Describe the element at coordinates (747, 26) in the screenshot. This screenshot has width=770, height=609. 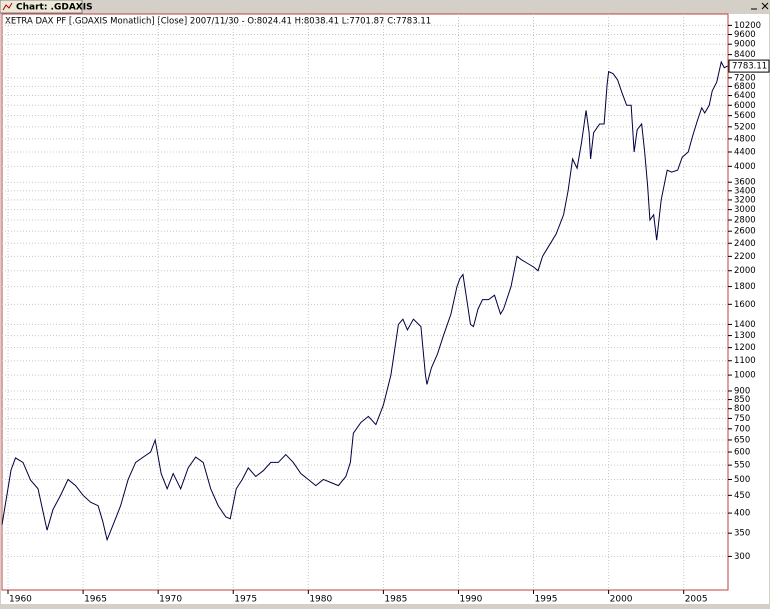
I see `y-tick-label: 10200` at that location.